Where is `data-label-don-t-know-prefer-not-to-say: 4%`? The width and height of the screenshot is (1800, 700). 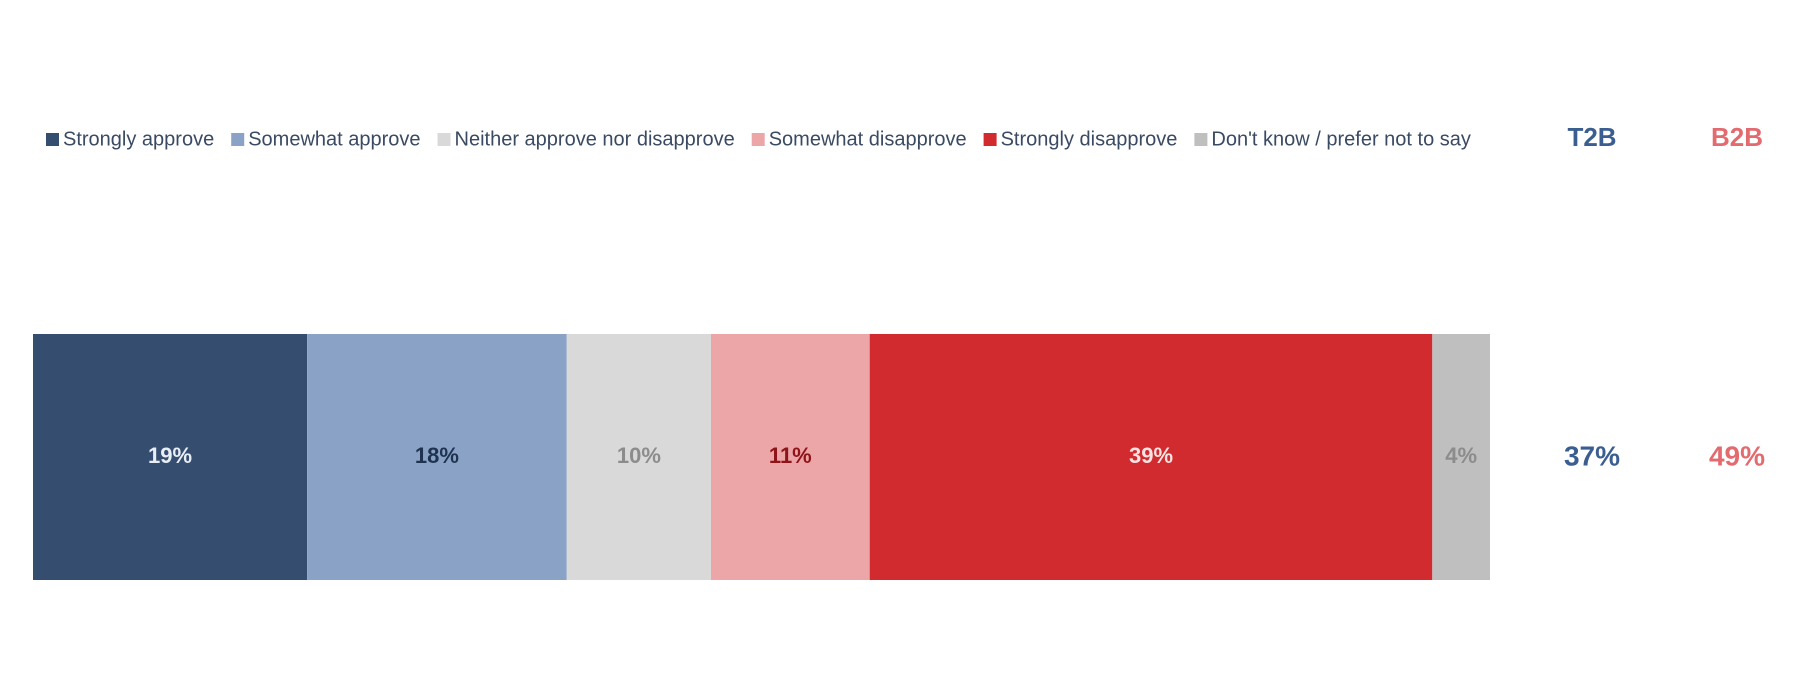 data-label-don-t-know-prefer-not-to-say: 4% is located at coordinates (1461, 455).